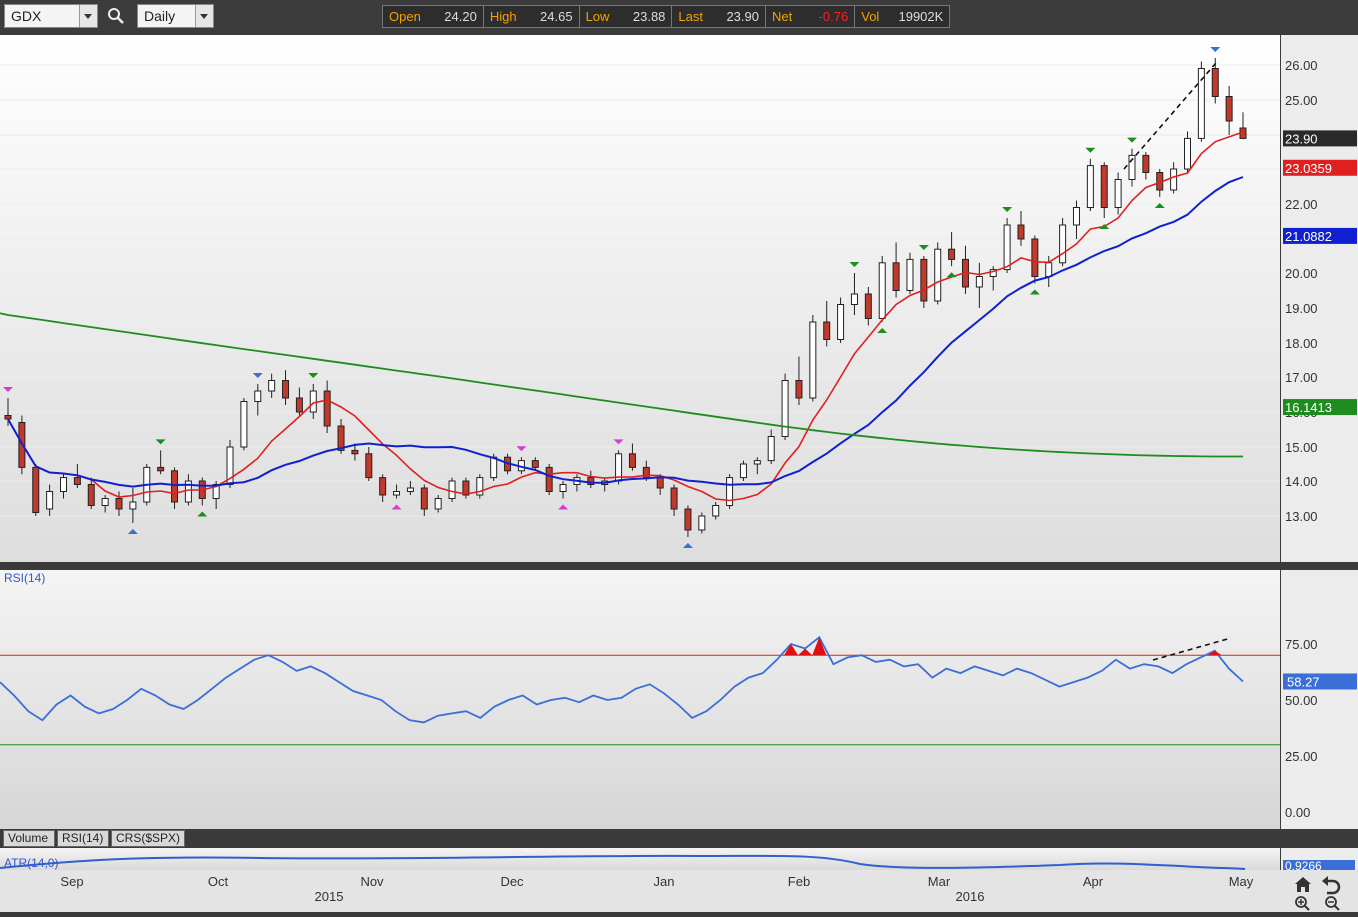 The height and width of the screenshot is (917, 1358). What do you see at coordinates (811, 16) in the screenshot?
I see `quote-net: Net -0.76` at bounding box center [811, 16].